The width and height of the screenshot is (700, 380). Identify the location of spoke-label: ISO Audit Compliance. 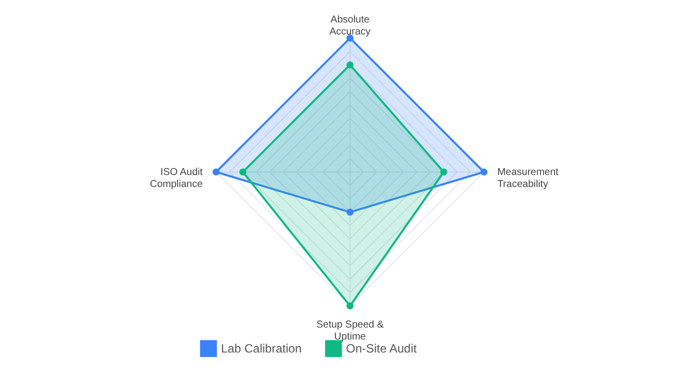
(177, 178).